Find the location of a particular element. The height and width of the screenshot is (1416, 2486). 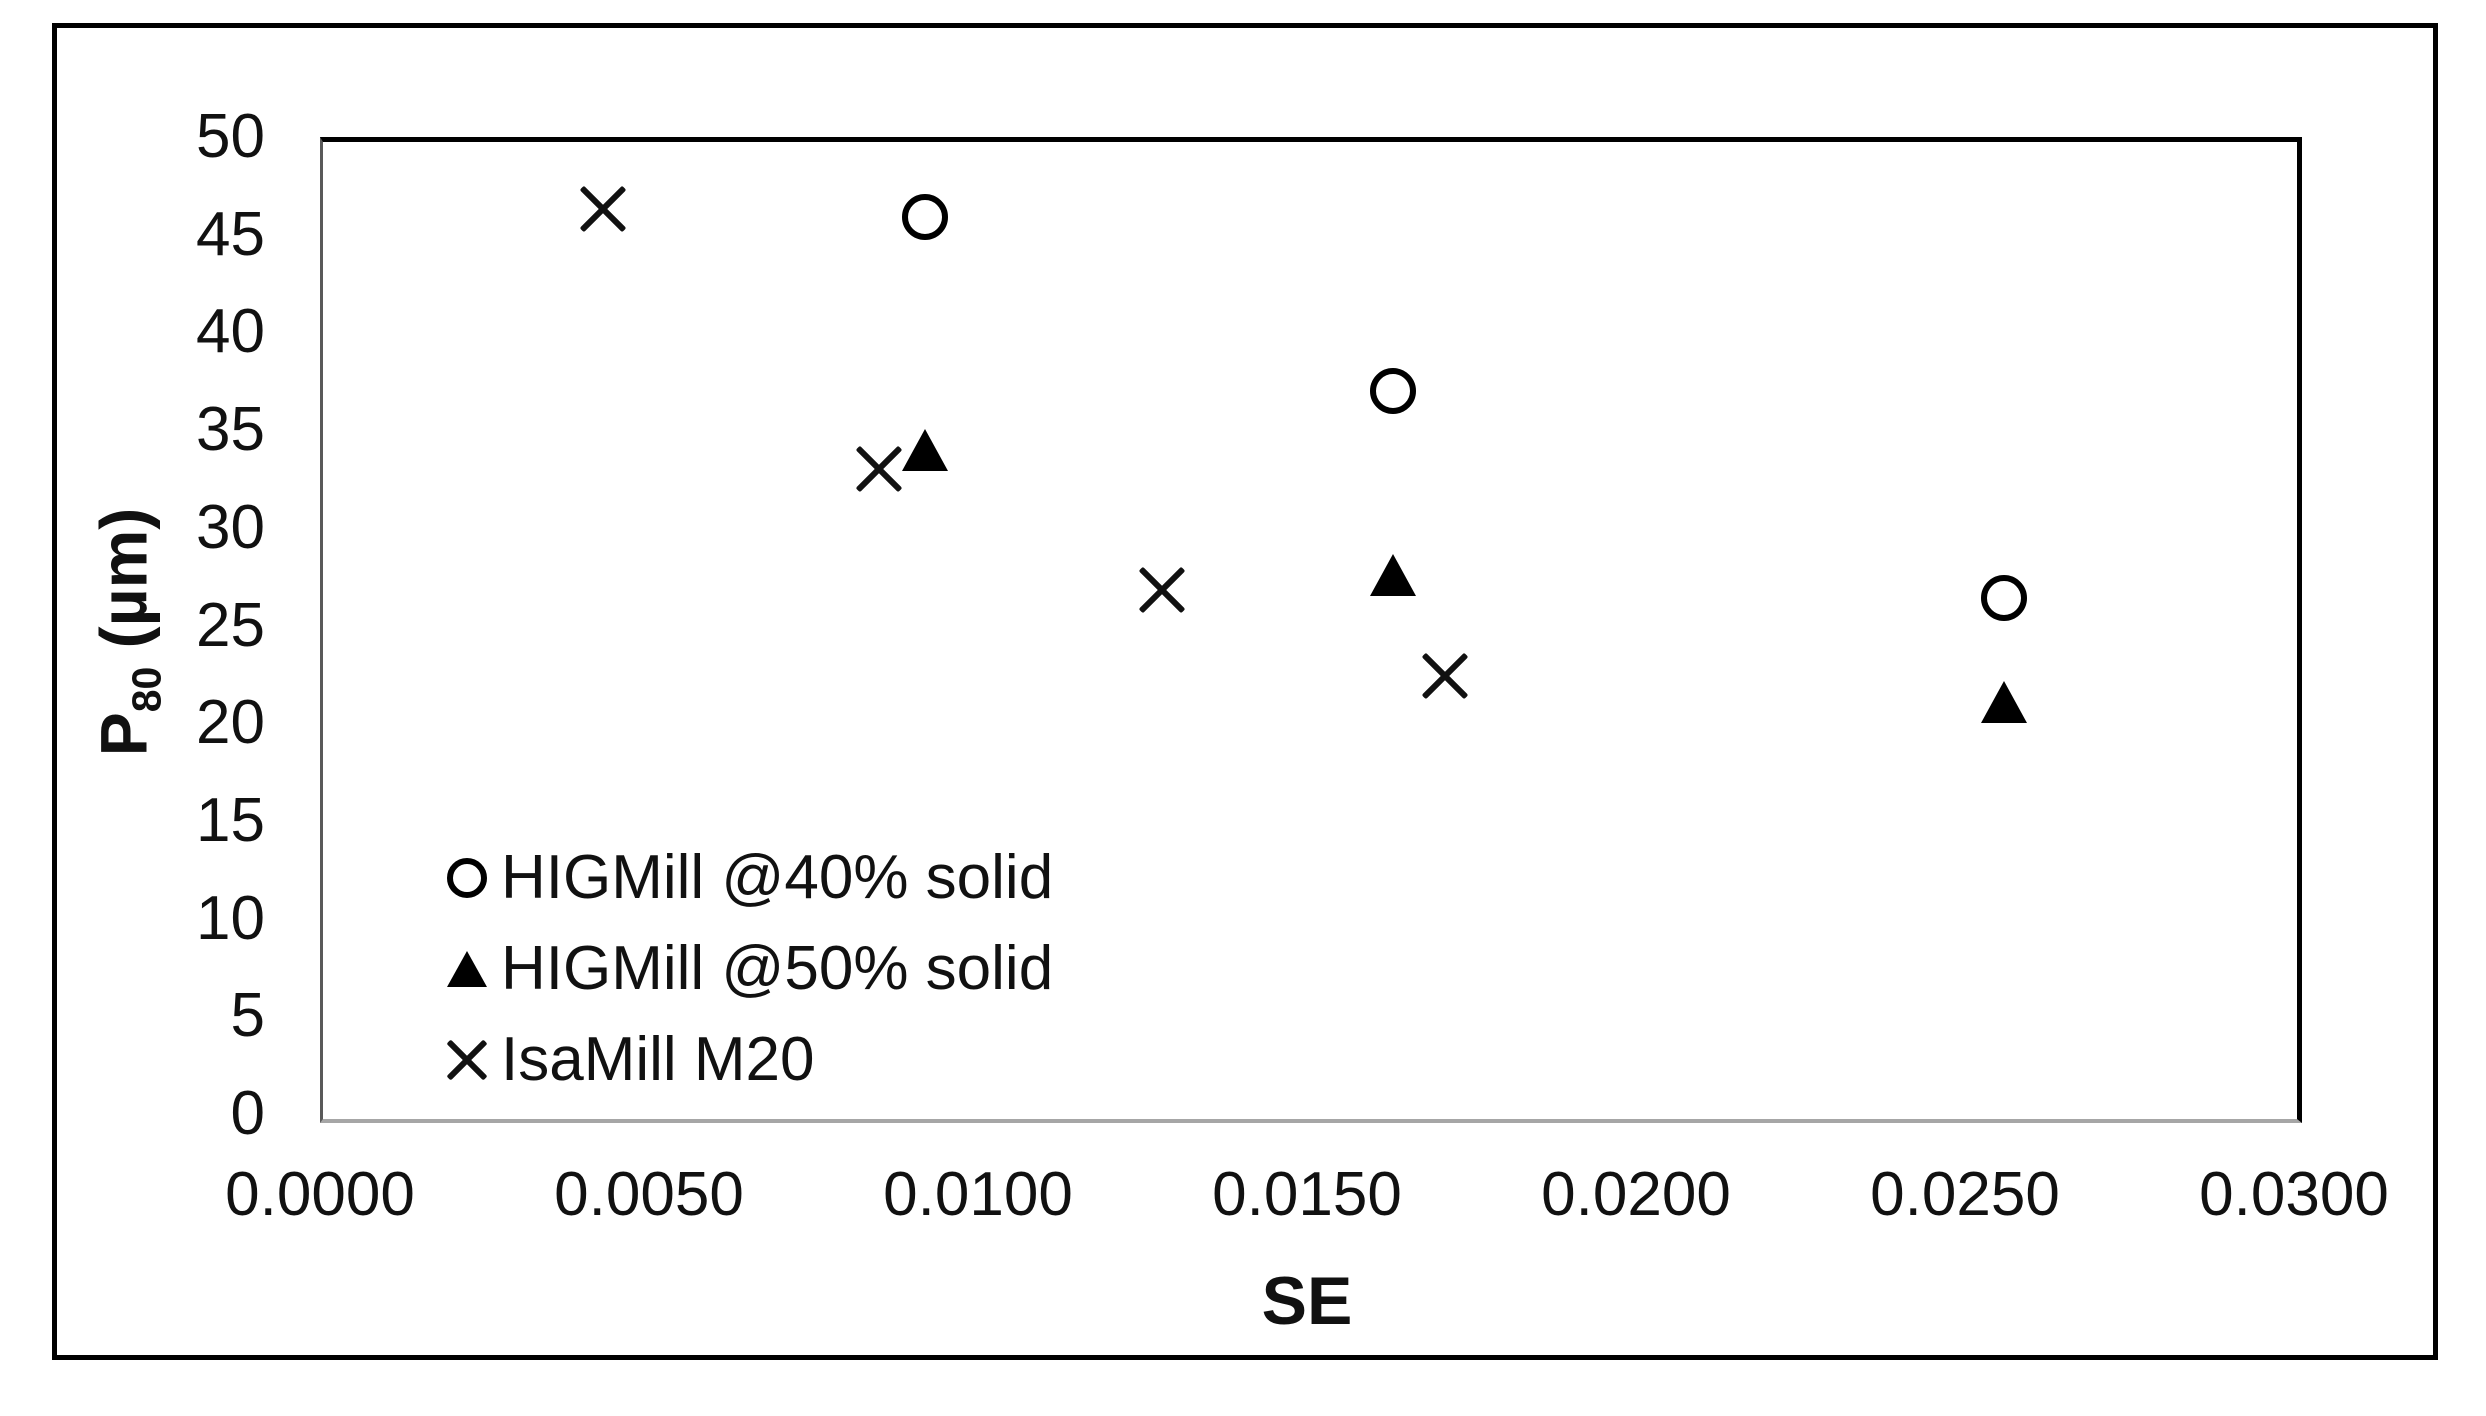

y-tick-label: 10 is located at coordinates (230, 918).